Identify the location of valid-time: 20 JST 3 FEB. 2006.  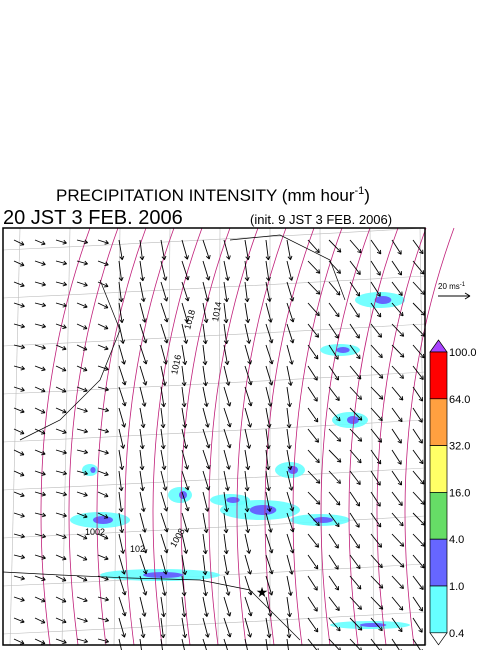
(93, 218).